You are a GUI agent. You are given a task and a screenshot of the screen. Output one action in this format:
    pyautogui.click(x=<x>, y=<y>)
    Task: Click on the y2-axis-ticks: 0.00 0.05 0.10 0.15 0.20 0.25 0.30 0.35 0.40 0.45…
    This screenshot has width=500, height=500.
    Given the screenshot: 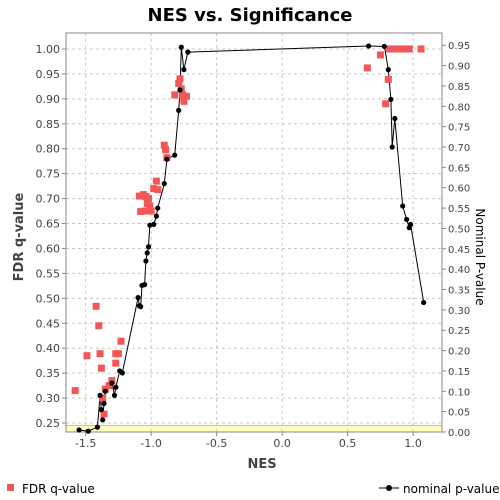 What is the action you would take?
    pyautogui.click(x=456, y=240)
    